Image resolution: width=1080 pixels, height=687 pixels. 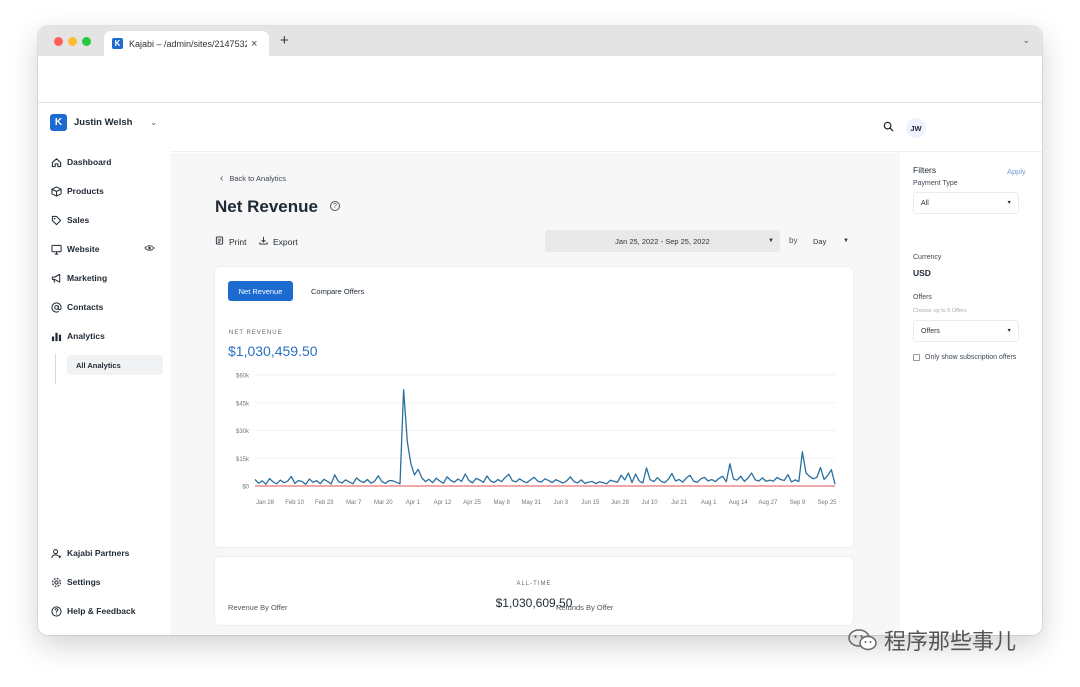 I want to click on browser-toolbar, so click(x=540, y=79).